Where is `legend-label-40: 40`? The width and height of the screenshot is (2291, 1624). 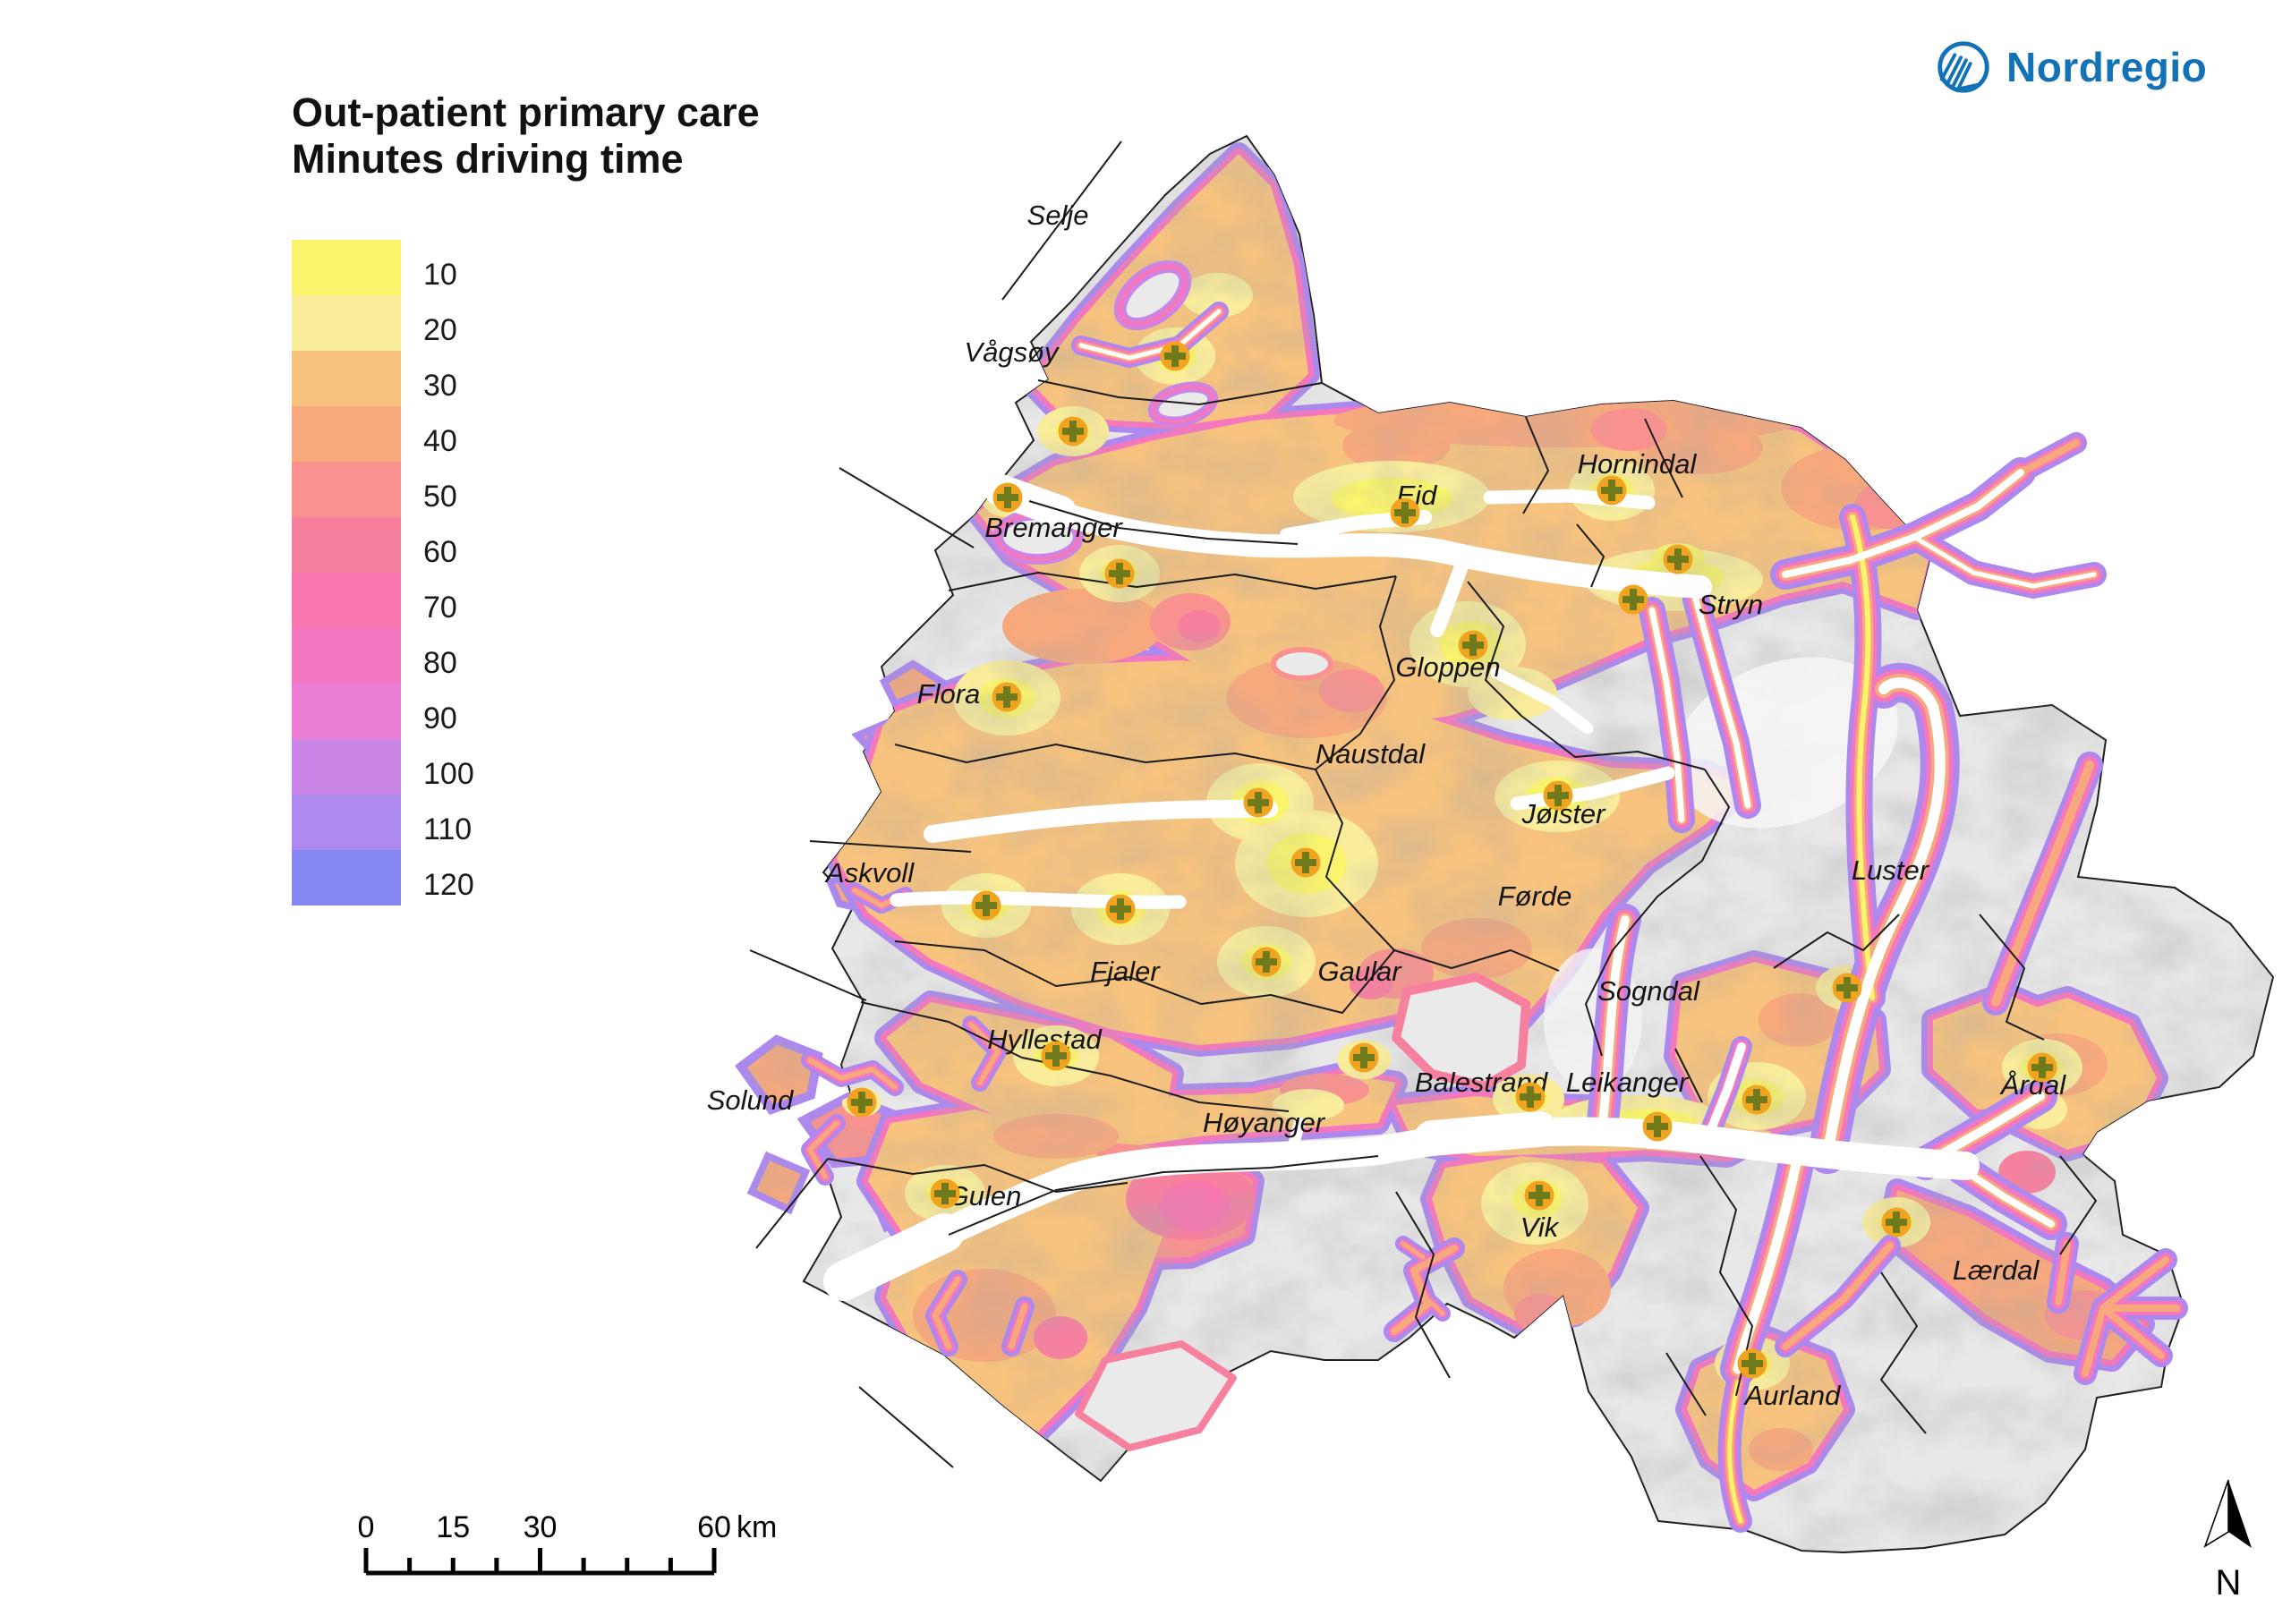 legend-label-40: 40 is located at coordinates (440, 441).